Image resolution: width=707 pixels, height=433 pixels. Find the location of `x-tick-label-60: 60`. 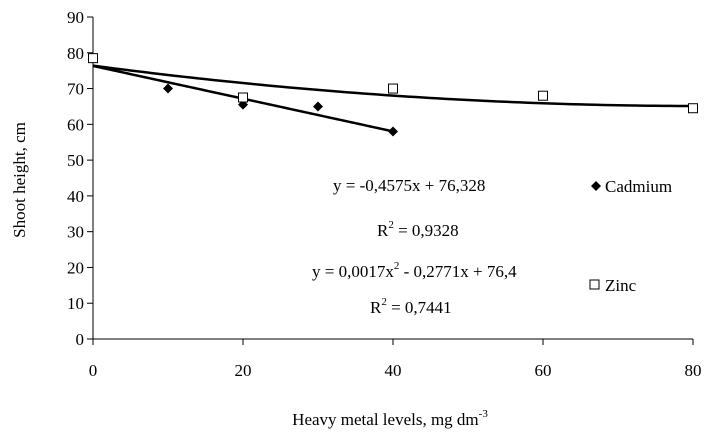

x-tick-label-60: 60 is located at coordinates (543, 370).